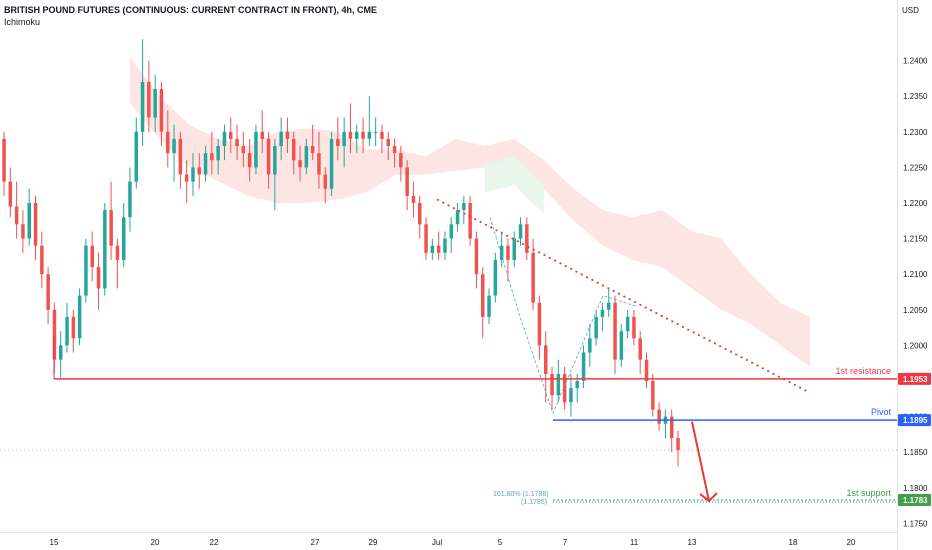 This screenshot has height=550, width=932. I want to click on time-tick-label: 5, so click(500, 542).